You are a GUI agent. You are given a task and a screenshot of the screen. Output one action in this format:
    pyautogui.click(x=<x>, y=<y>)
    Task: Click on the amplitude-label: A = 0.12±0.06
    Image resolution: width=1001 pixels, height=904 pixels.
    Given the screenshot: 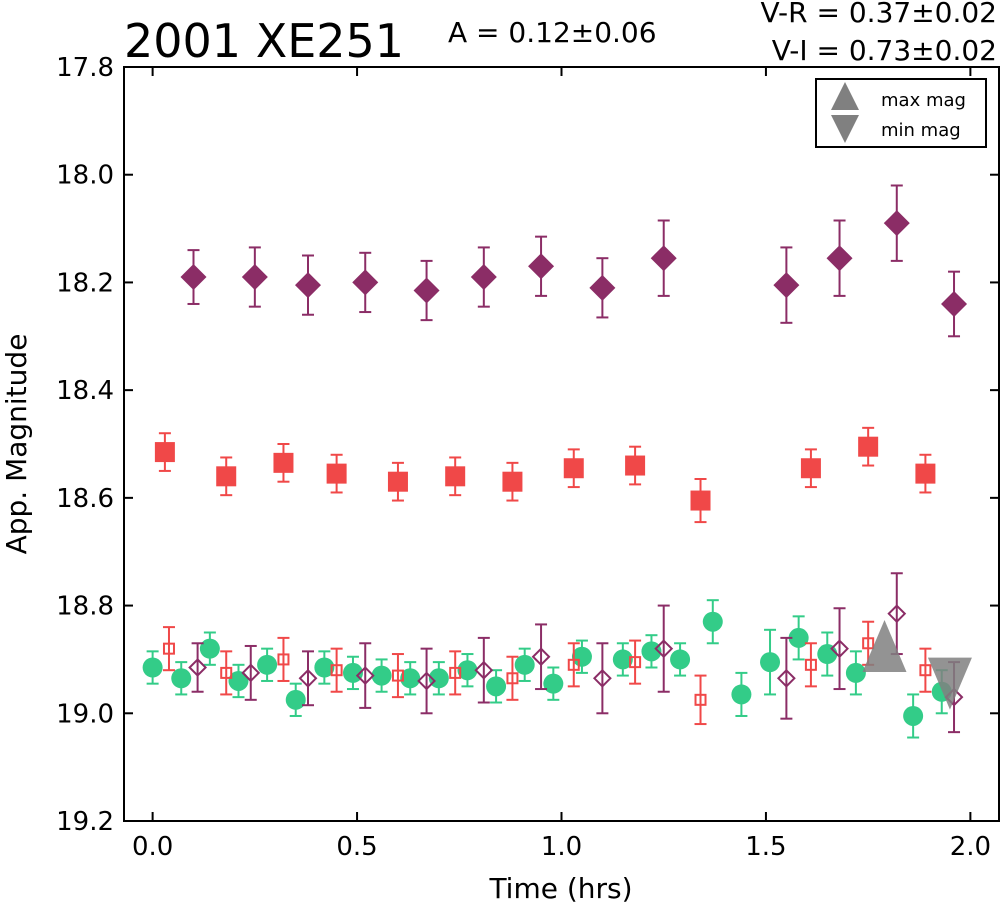 What is the action you would take?
    pyautogui.click(x=552, y=32)
    